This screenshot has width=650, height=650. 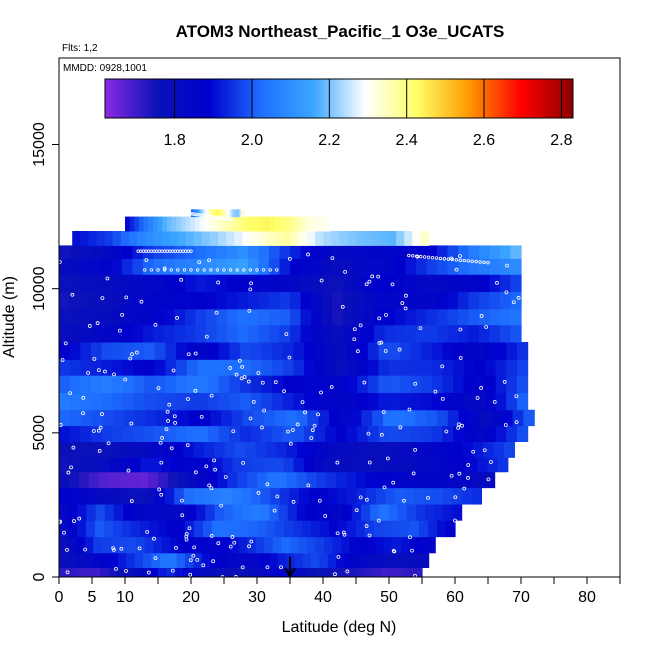 What do you see at coordinates (191, 213) in the screenshot?
I see `track-sample-point` at bounding box center [191, 213].